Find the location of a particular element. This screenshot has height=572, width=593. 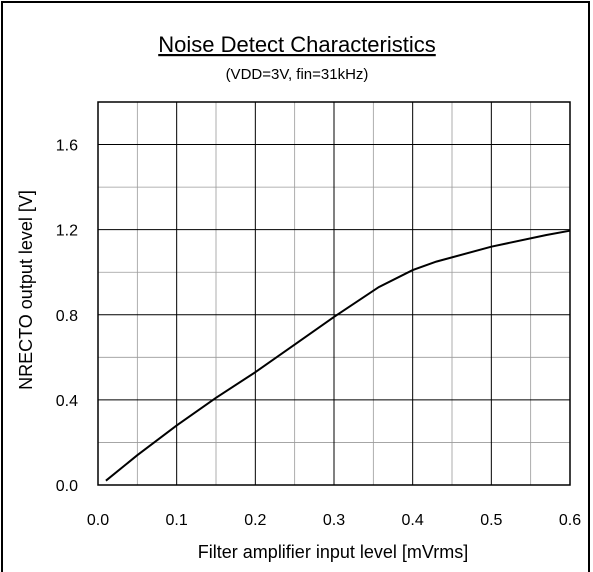

y-axis-label: NRECTO output level [V] is located at coordinates (26, 290).